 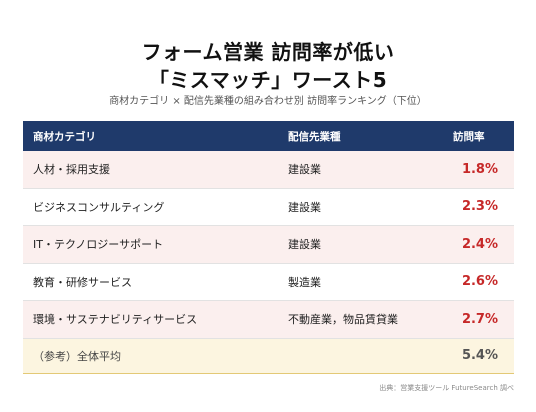 What do you see at coordinates (473, 319) in the screenshot?
I see `rate-cell: 2.7%` at bounding box center [473, 319].